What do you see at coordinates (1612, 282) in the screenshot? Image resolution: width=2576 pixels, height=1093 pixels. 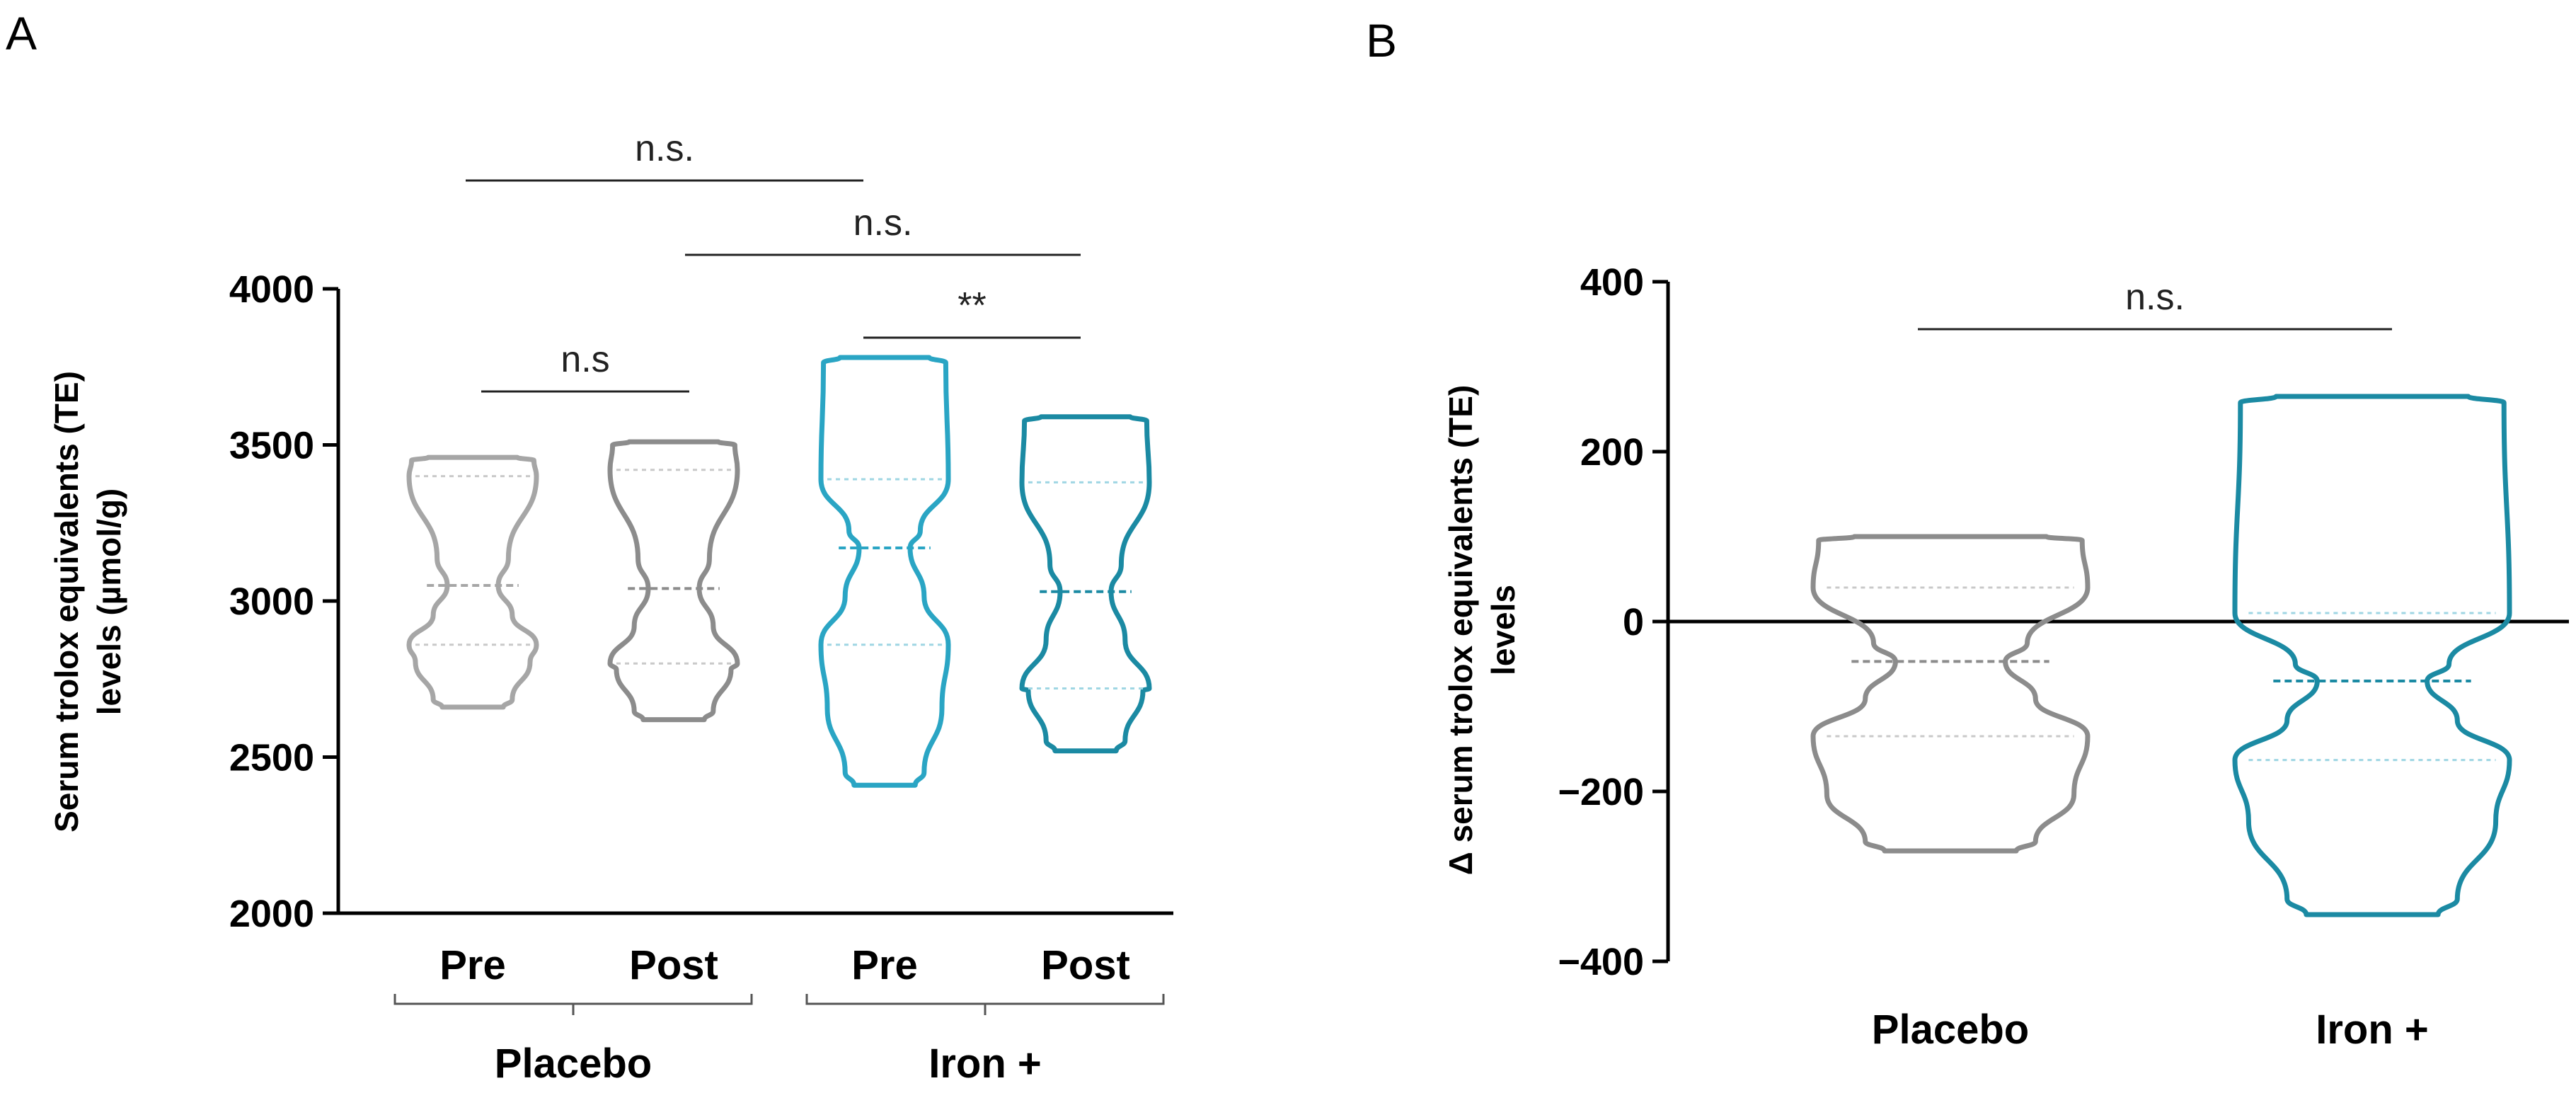 I see `y-tick-label: 400` at bounding box center [1612, 282].